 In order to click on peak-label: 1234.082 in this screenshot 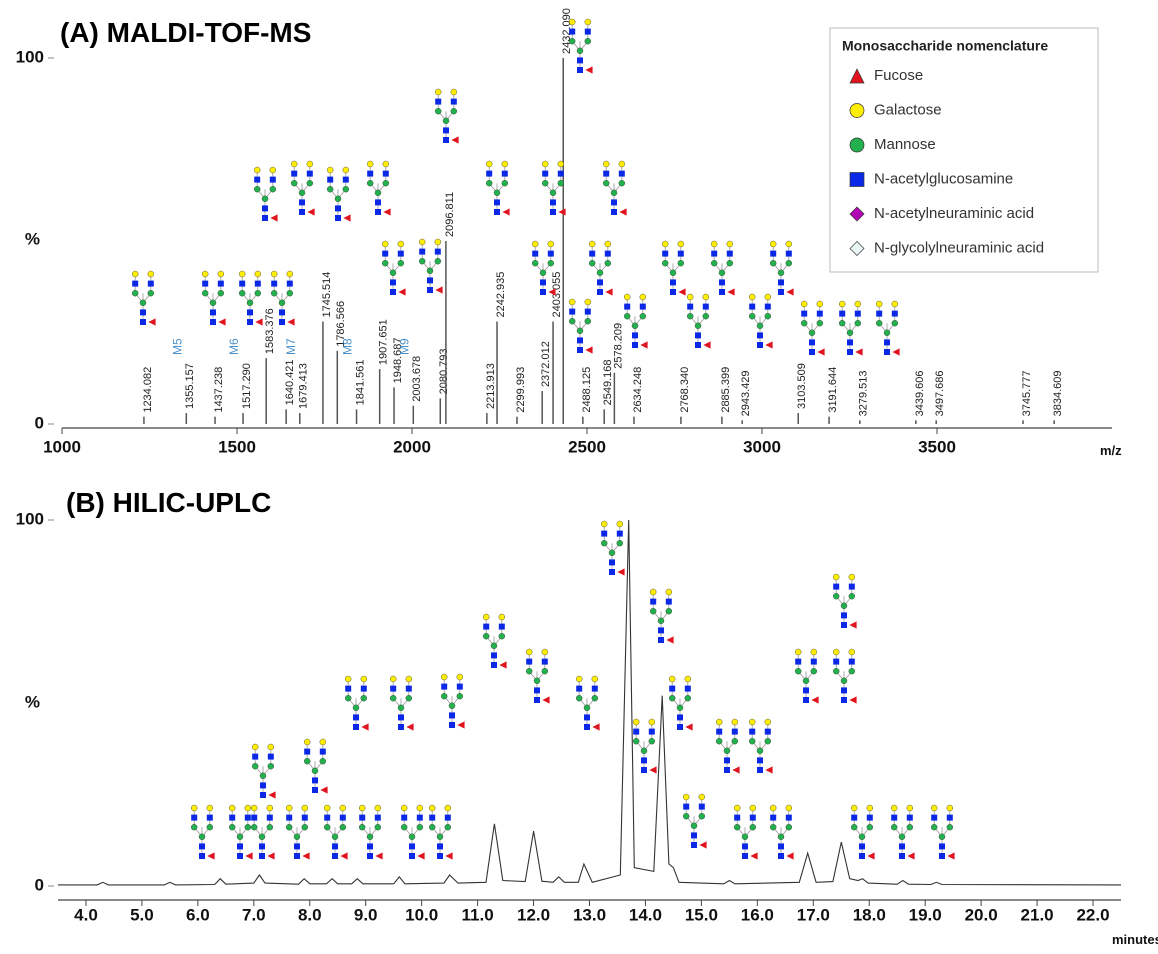, I will do `click(148, 390)`.